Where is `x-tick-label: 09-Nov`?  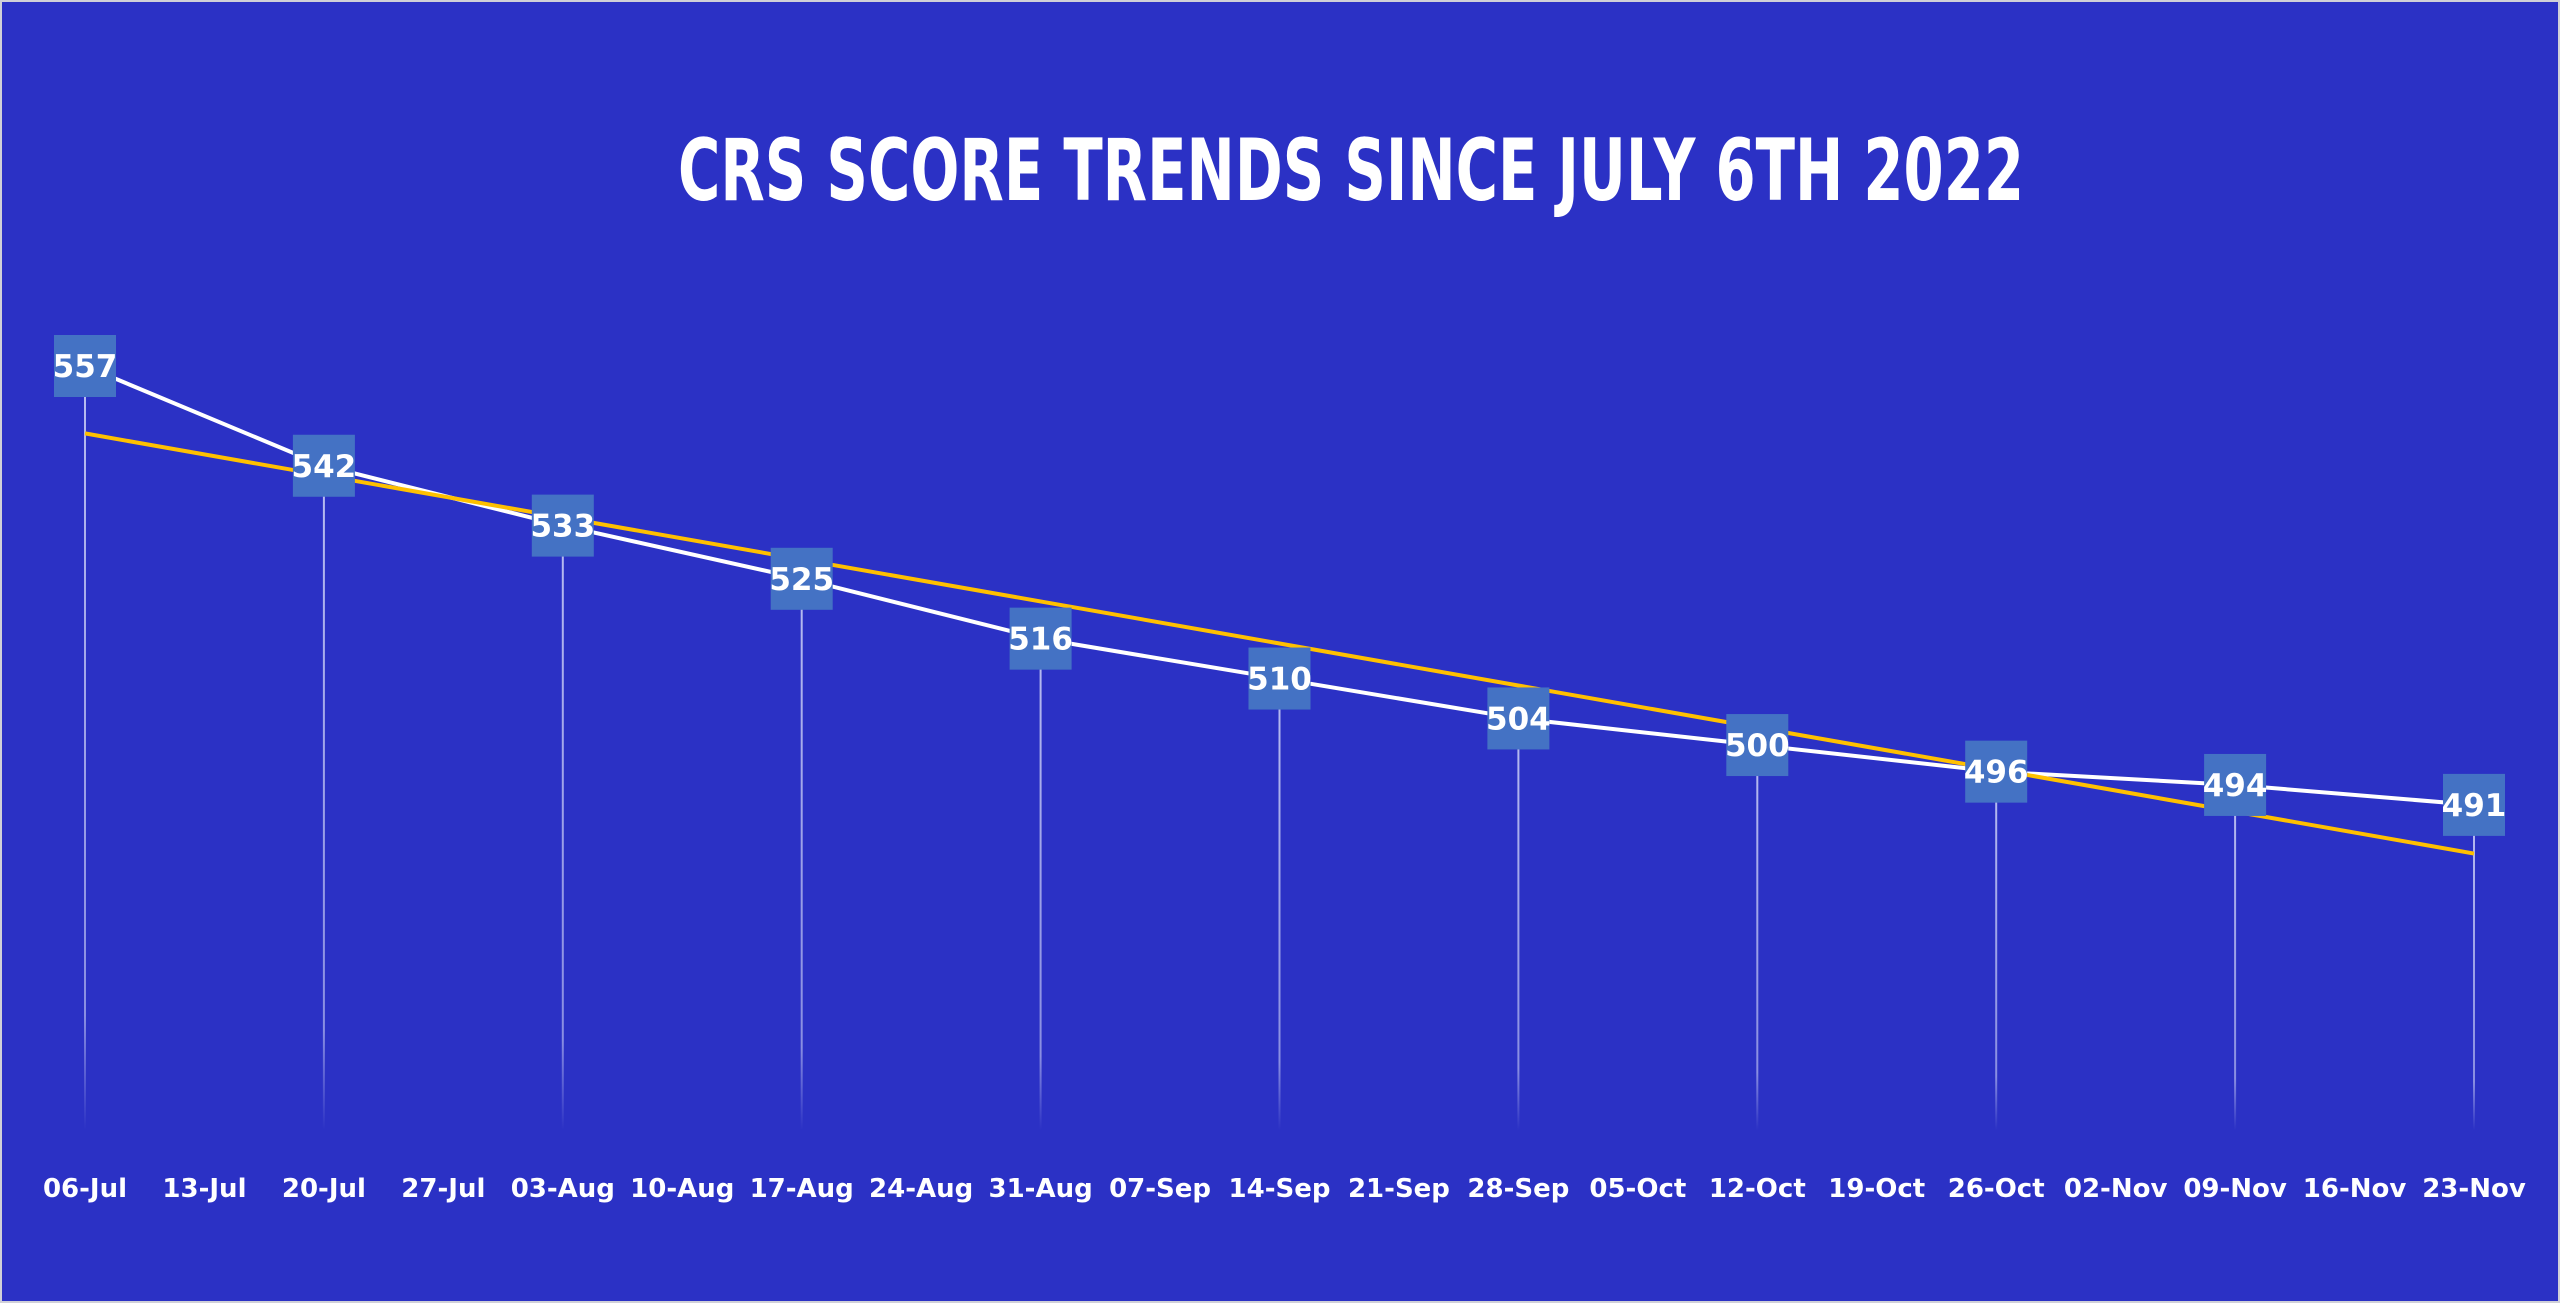
x-tick-label: 09-Nov is located at coordinates (2235, 1189).